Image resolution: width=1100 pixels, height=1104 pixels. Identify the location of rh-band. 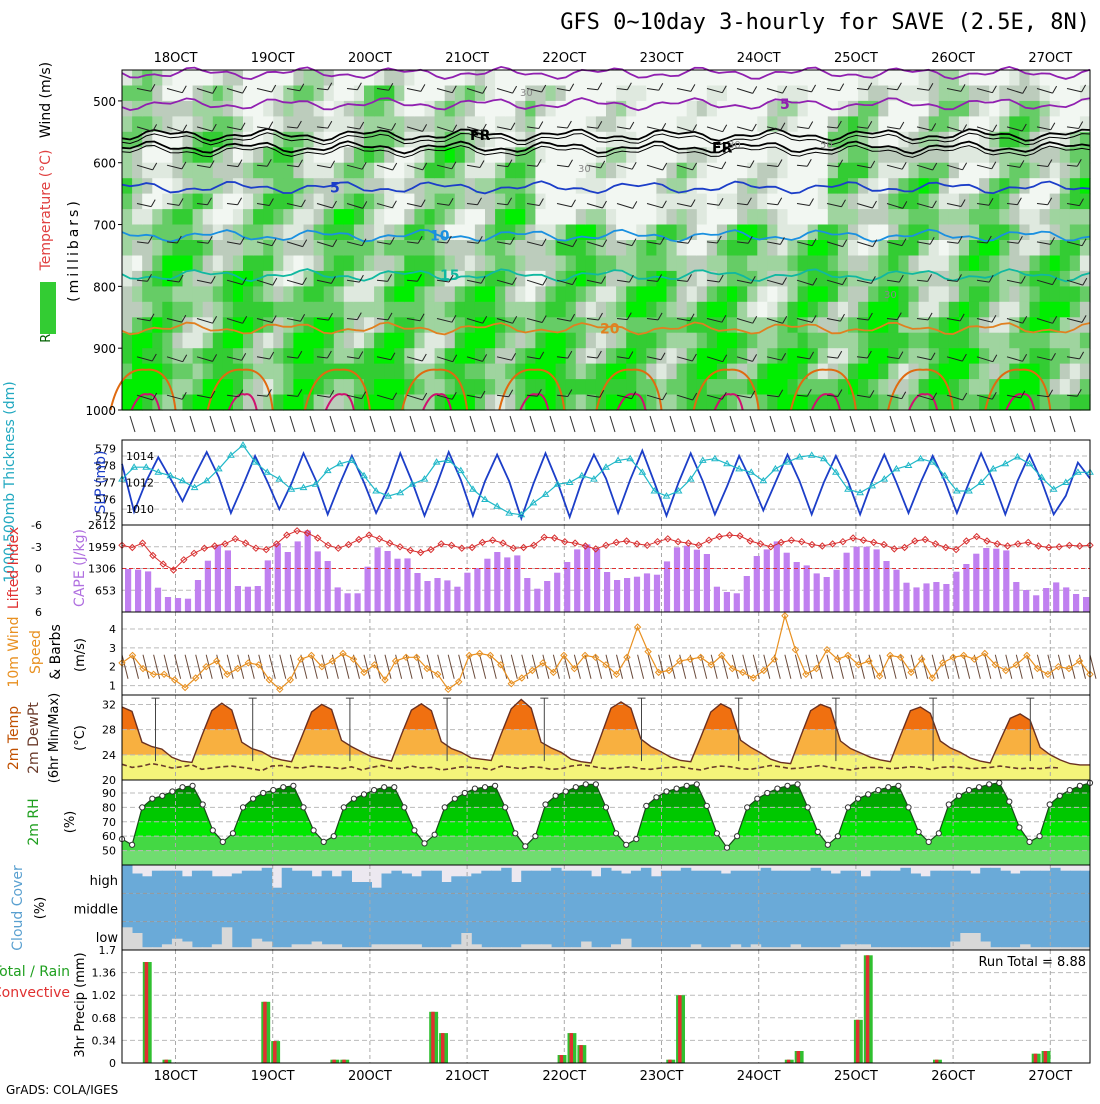
(606, 857).